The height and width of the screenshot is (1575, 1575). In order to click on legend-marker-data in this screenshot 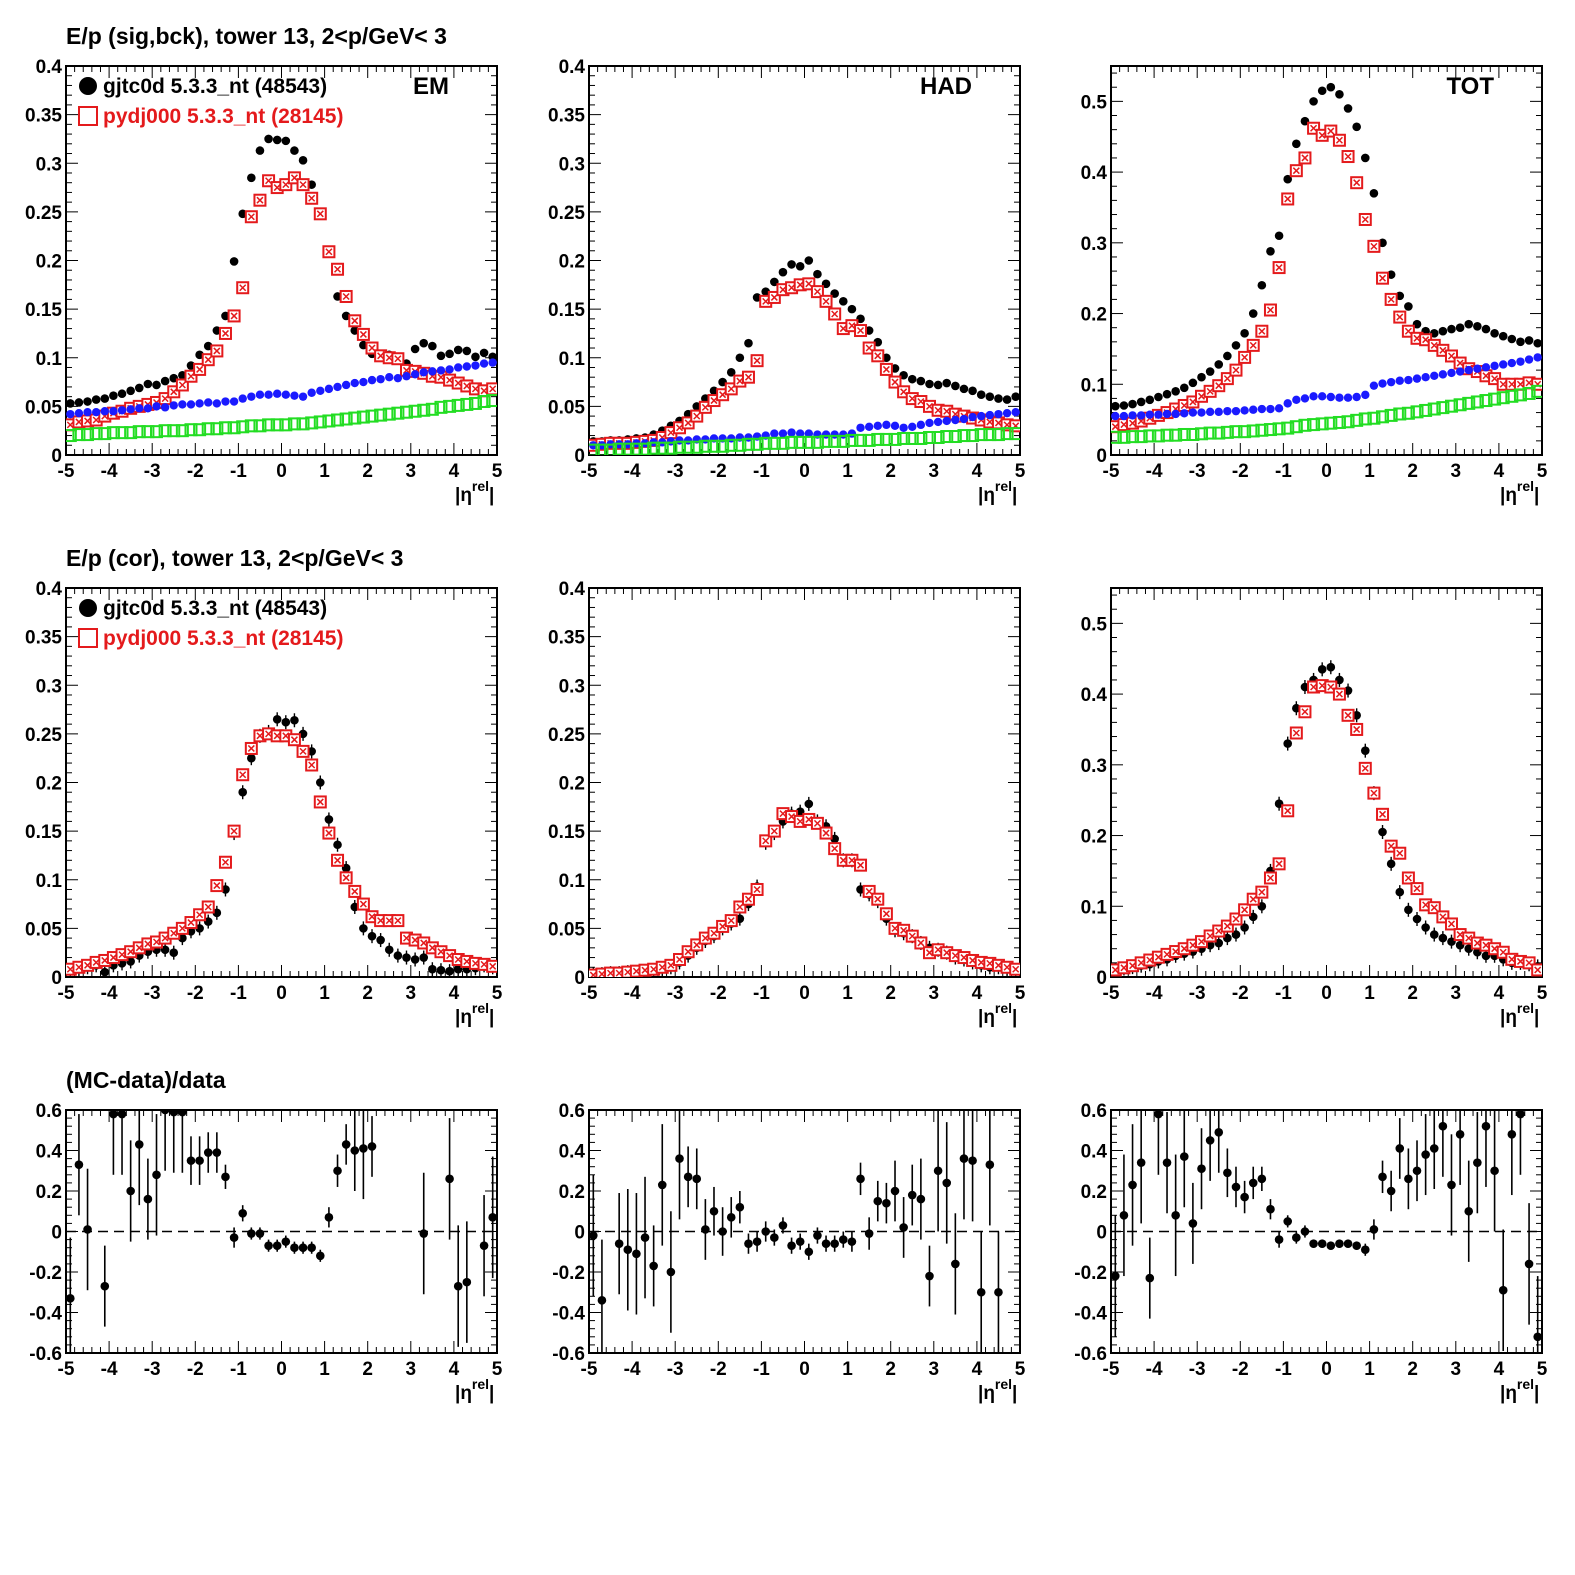, I will do `click(88, 608)`.